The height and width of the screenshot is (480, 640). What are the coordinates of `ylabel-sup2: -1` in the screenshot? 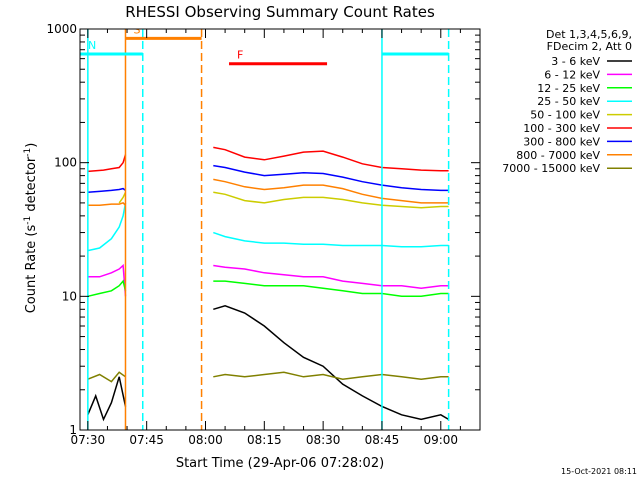 It's located at (28, 152).